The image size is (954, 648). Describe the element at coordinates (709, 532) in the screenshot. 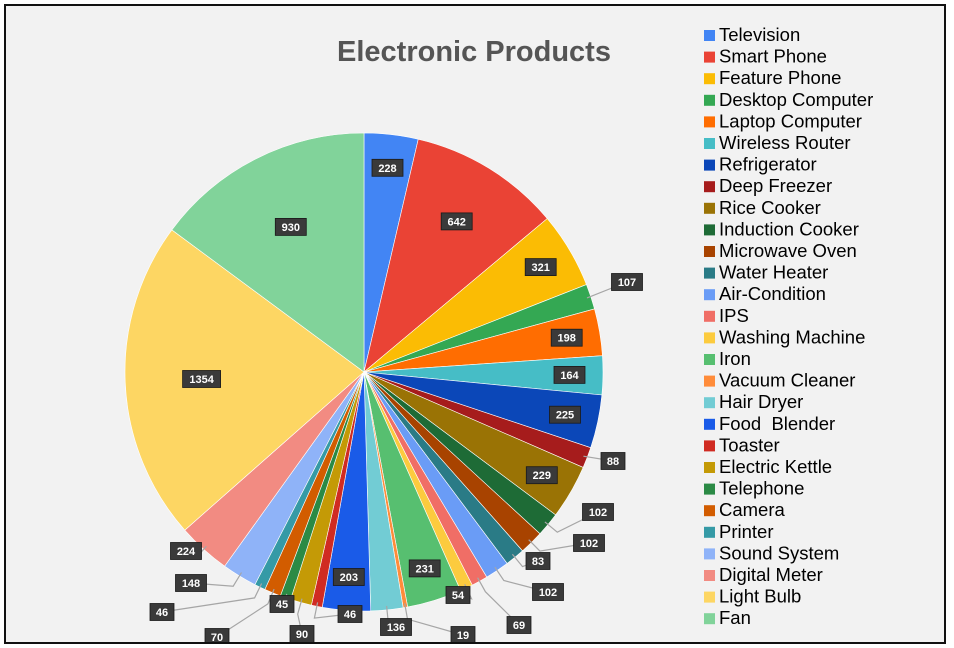

I see `legend-swatch-printer` at that location.